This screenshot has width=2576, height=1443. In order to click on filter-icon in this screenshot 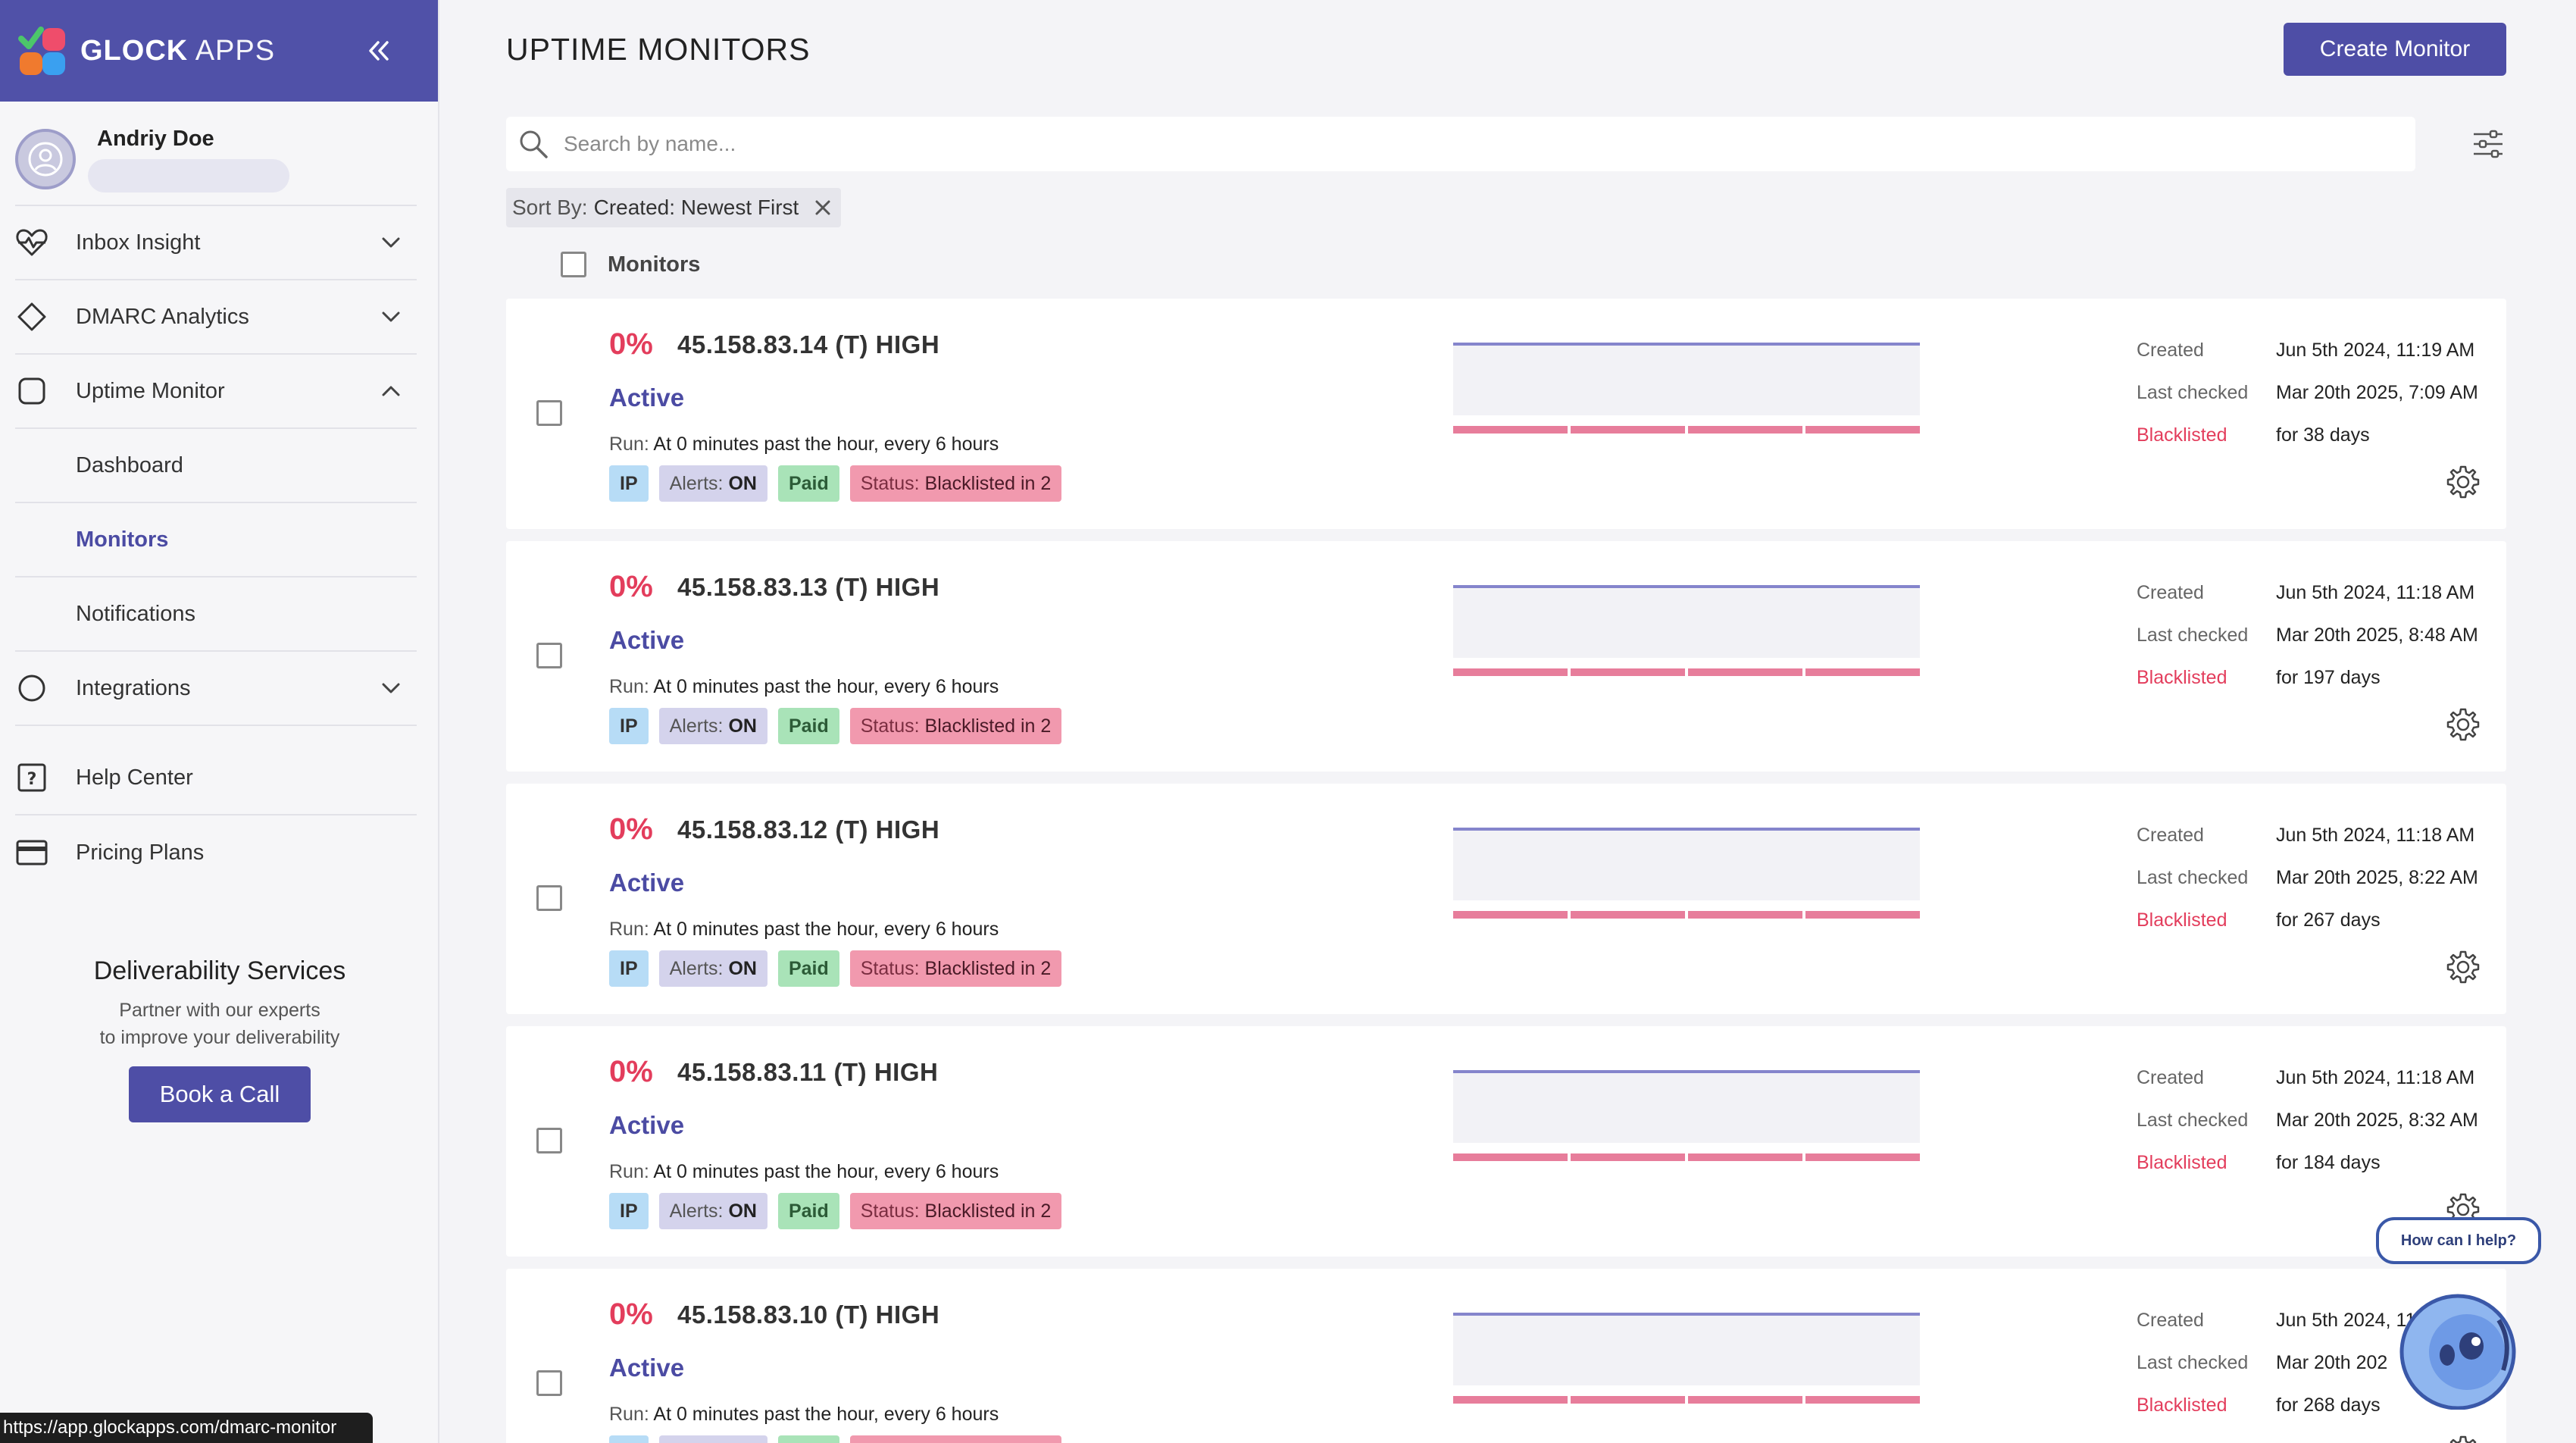, I will do `click(2488, 144)`.